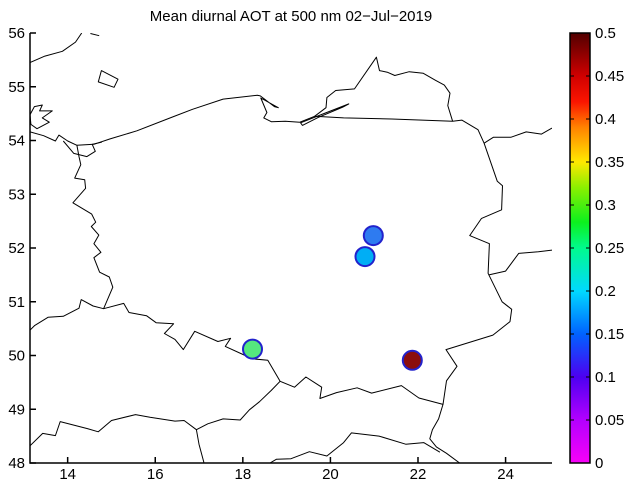 The image size is (640, 480). Describe the element at coordinates (609, 162) in the screenshot. I see `colorbar-tick-label: 0.35` at that location.